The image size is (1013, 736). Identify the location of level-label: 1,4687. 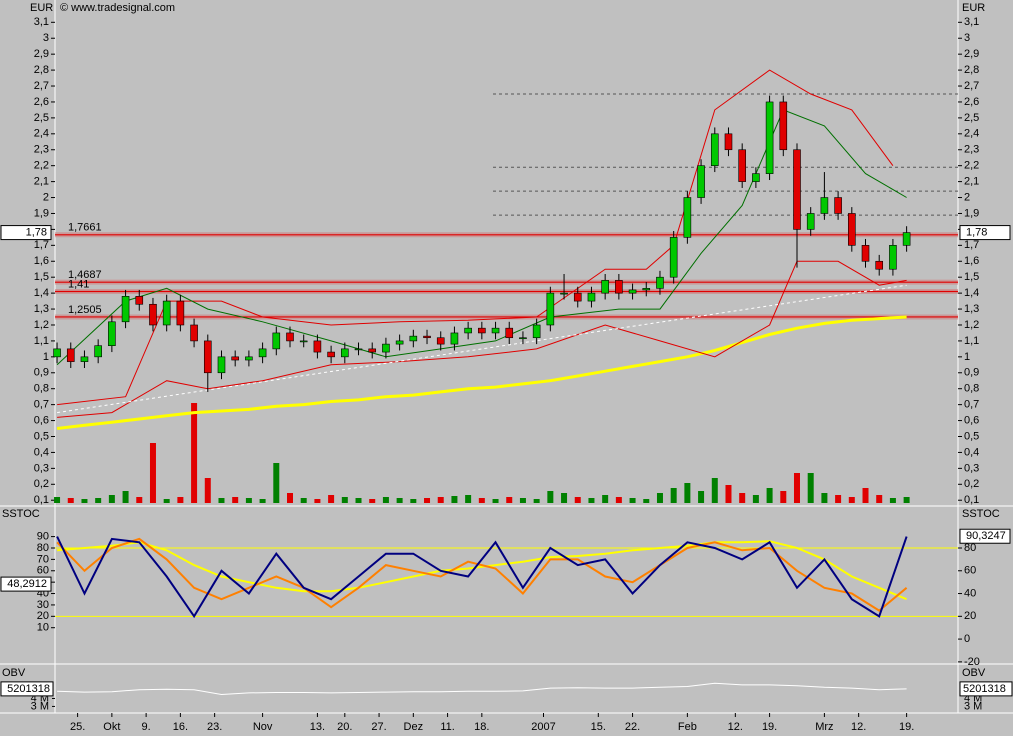
(85, 275).